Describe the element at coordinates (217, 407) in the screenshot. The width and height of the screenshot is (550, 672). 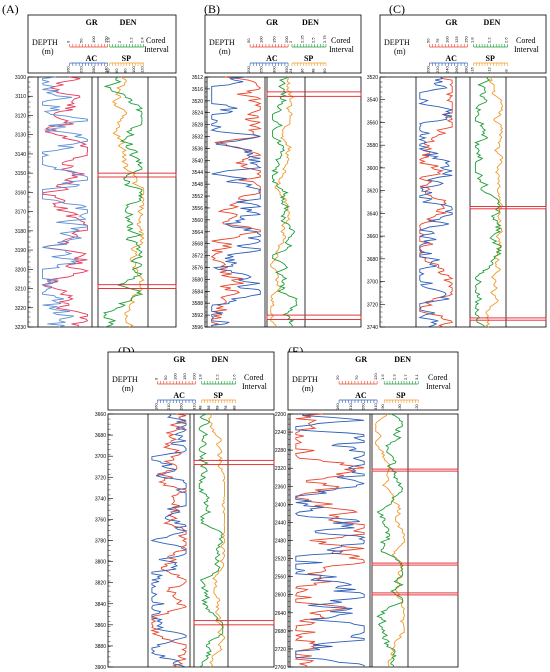
I see `sp-scale-tick-label: 68` at that location.